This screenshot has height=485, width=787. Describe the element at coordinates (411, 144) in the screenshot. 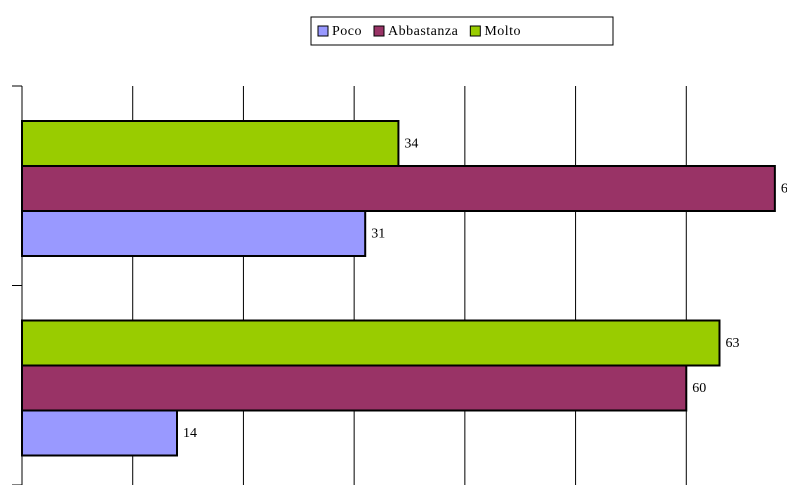

I see `data-label: 34` at that location.